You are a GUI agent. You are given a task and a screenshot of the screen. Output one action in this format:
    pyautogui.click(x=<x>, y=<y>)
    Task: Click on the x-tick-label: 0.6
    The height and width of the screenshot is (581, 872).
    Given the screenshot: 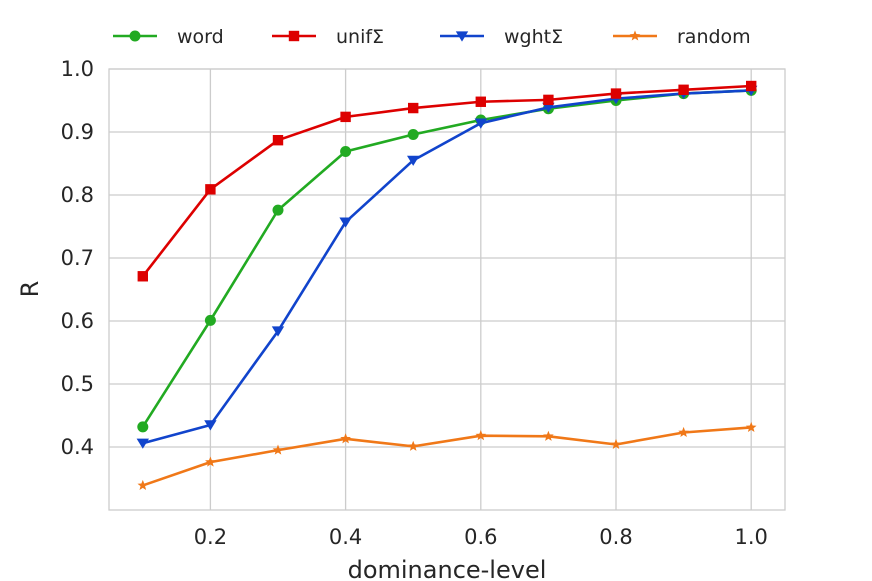 What is the action you would take?
    pyautogui.click(x=480, y=537)
    